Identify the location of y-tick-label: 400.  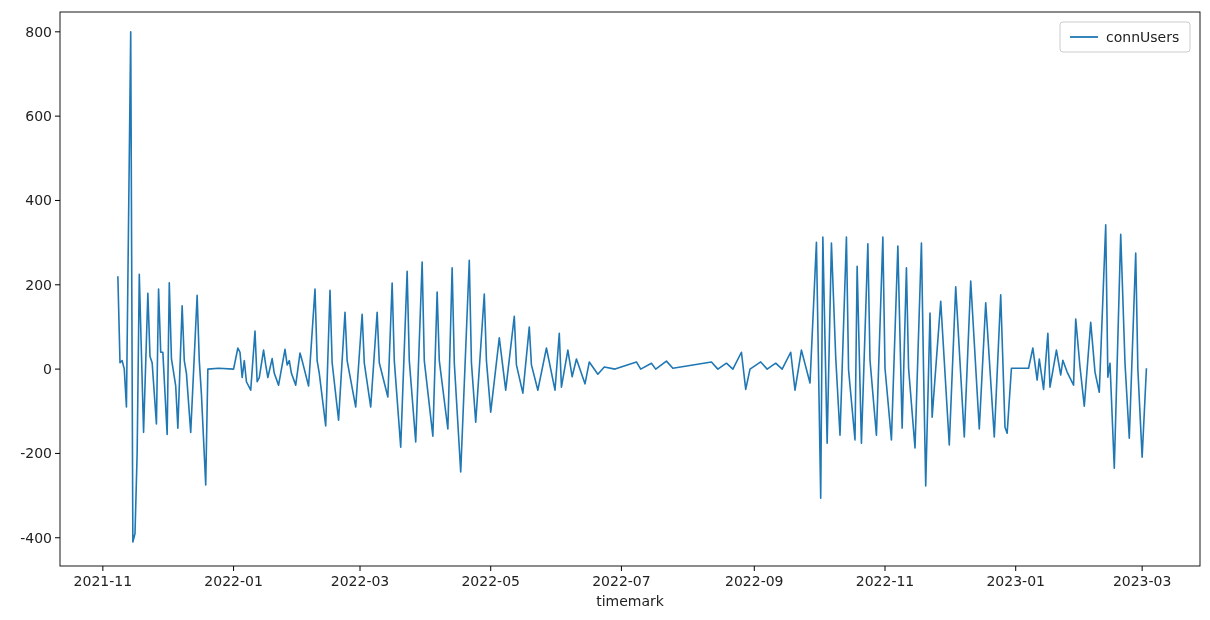
(38, 200).